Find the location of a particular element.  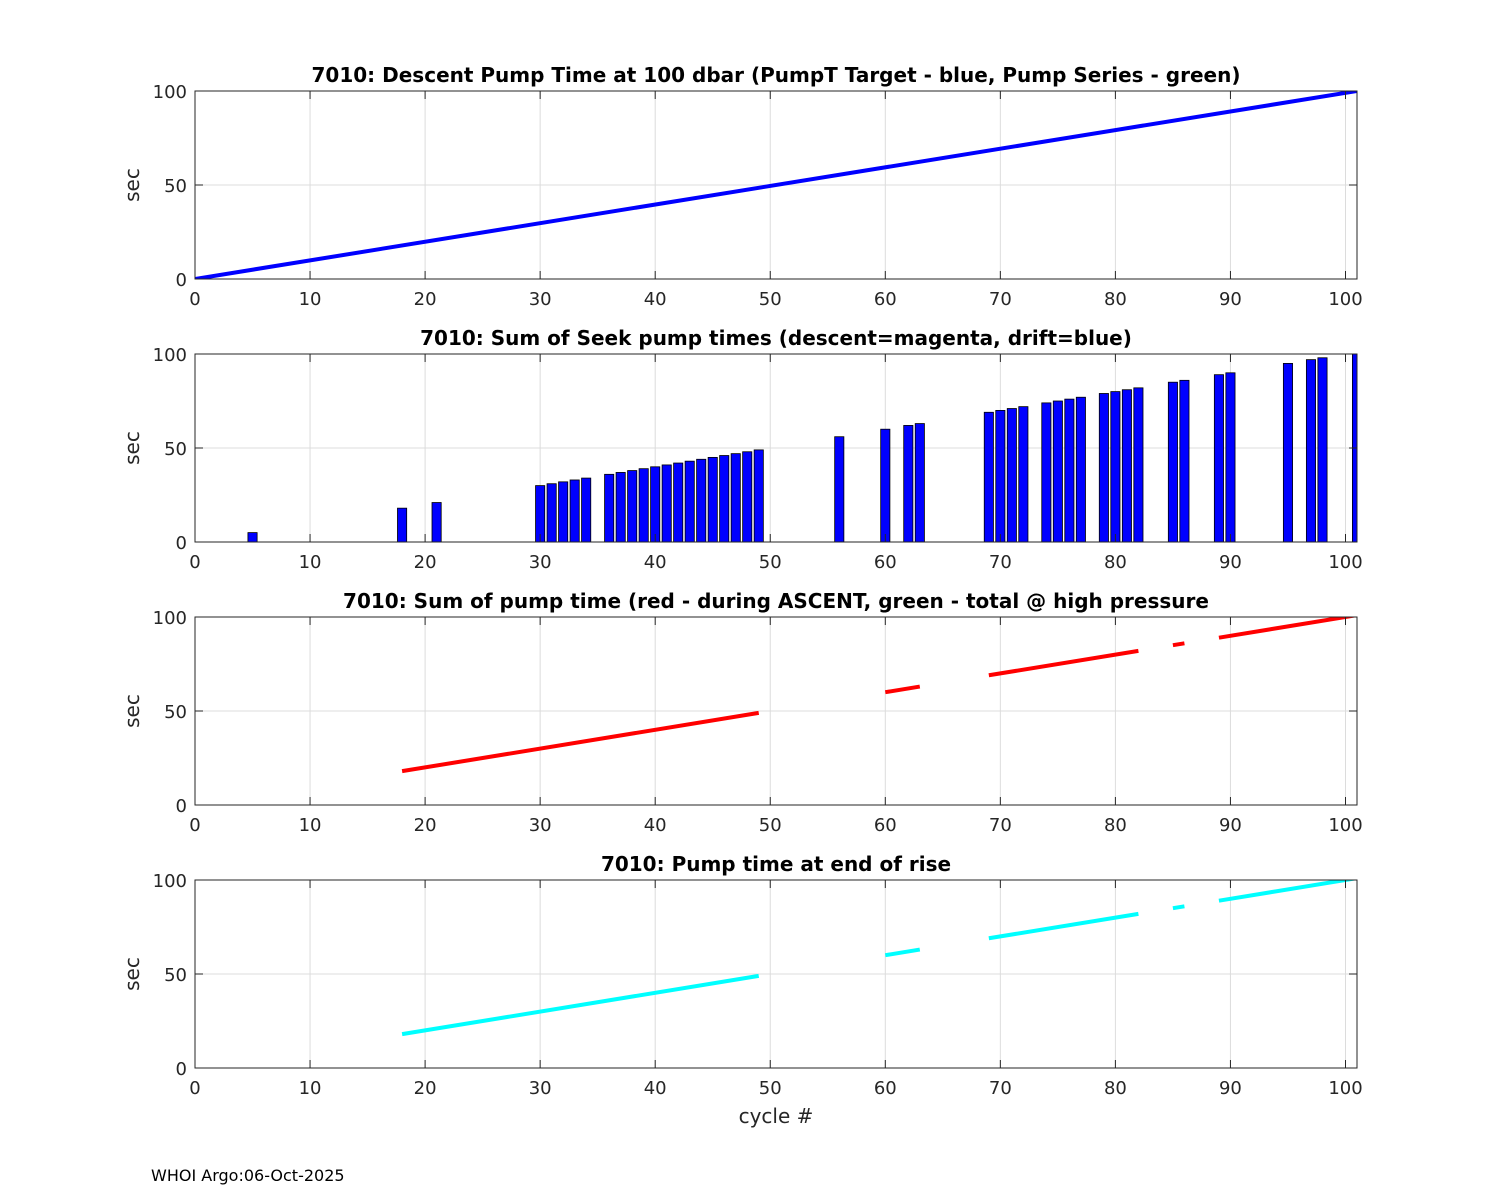

x-tick-label: 0 is located at coordinates (194, 562).